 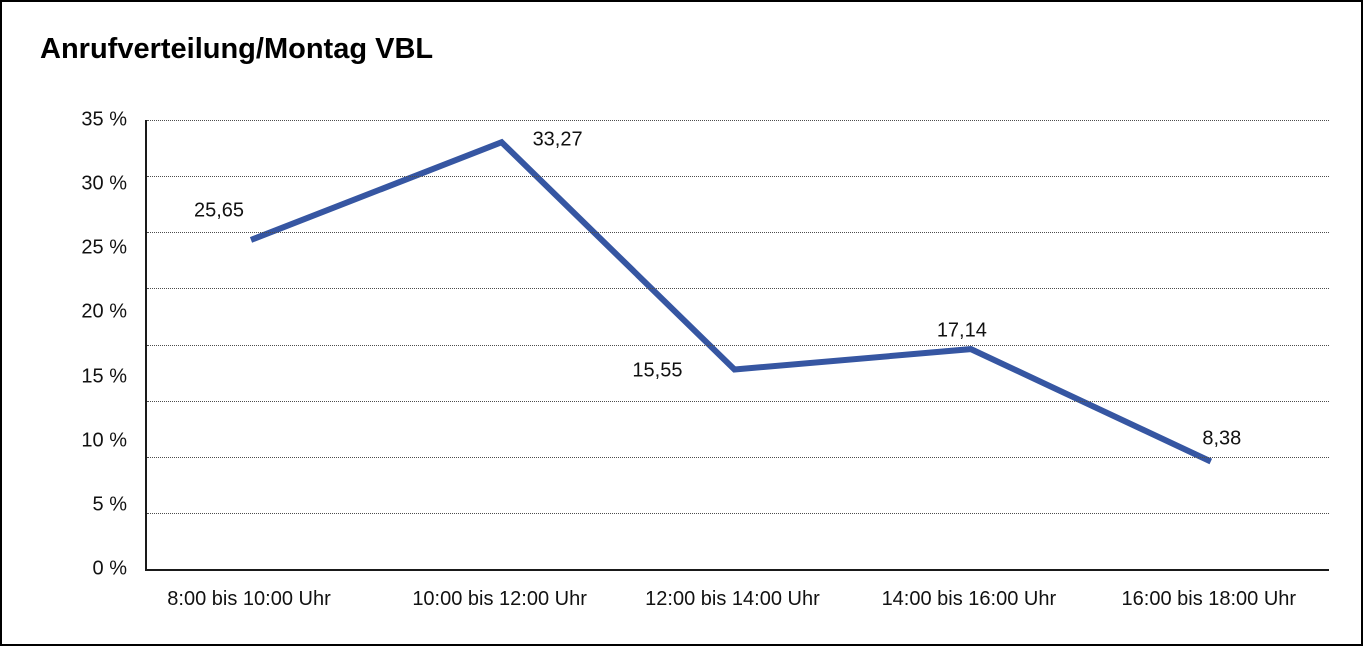 I want to click on x-axis-category-label: 14:00 bis 16:00 Uhr, so click(x=969, y=599).